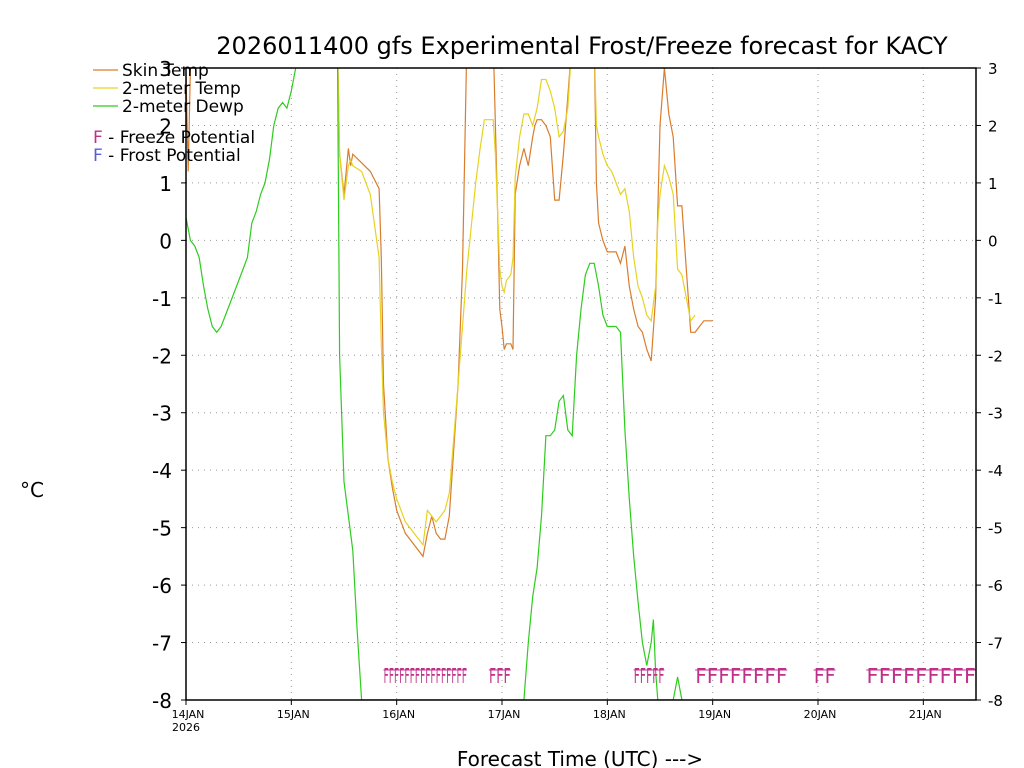  Describe the element at coordinates (995, 414) in the screenshot. I see `y-tick-label-right: -3` at that location.